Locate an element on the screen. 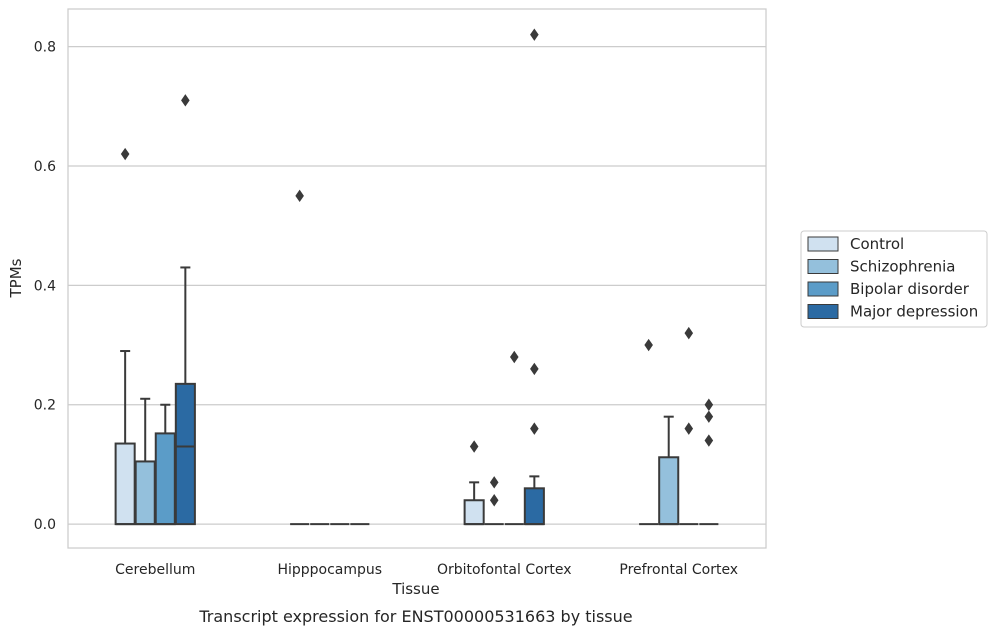  y-tick-label: 0.0 is located at coordinates (45, 525).